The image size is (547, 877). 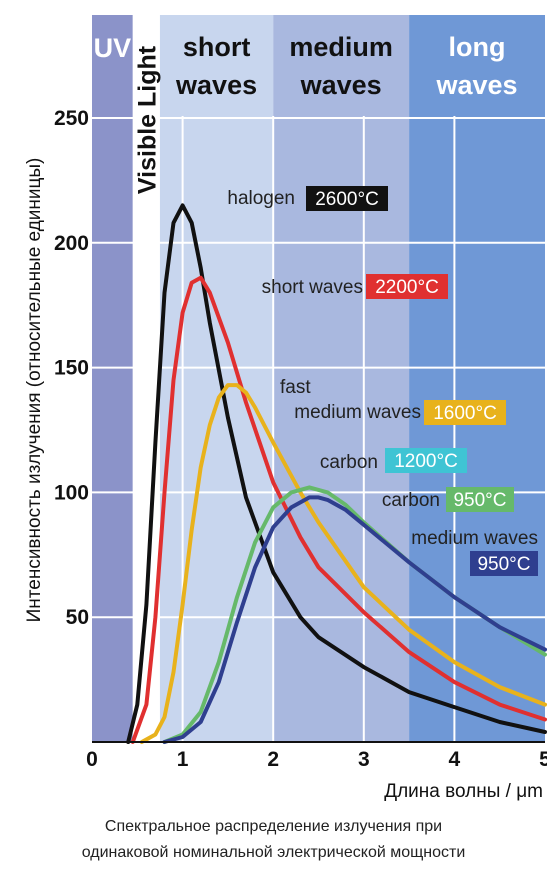 What do you see at coordinates (312, 287) in the screenshot?
I see `annotation-label-1: short waves` at bounding box center [312, 287].